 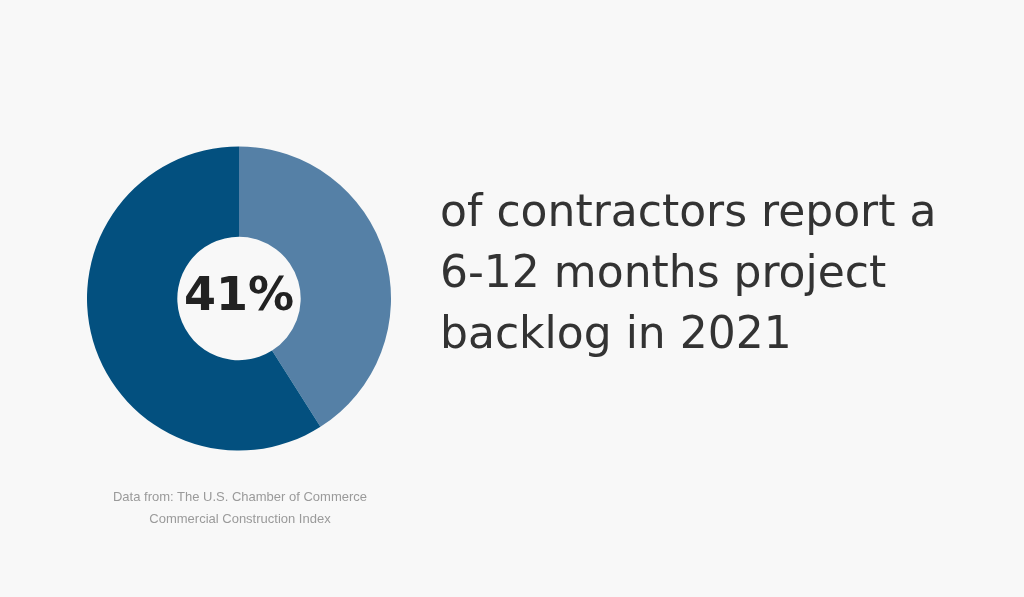 I want to click on text: Data from: The U.S. Chamber of Commerce Commercial Construction Index, so click(x=240, y=508).